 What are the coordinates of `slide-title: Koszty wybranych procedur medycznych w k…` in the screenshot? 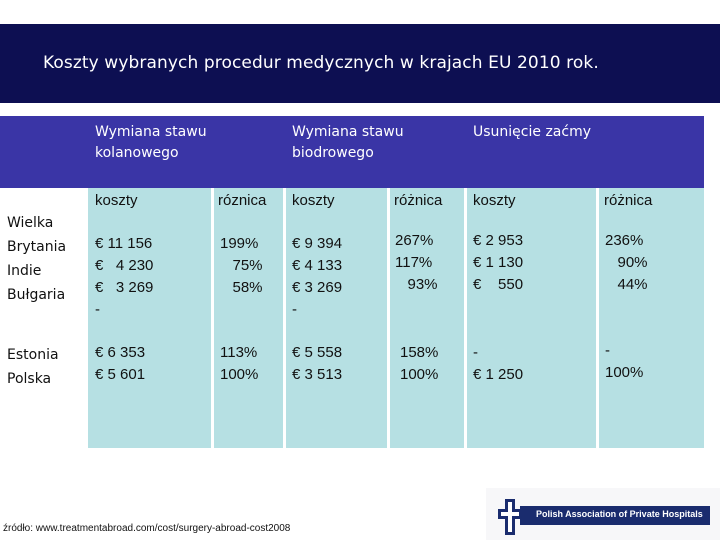 It's located at (321, 63).